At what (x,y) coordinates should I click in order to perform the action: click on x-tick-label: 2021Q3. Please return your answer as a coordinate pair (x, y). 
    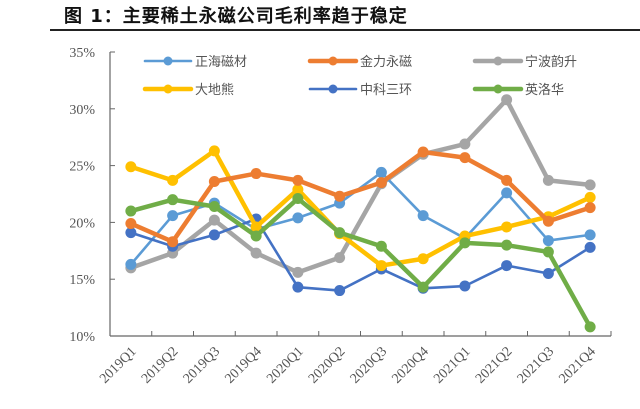
    Looking at the image, I should click on (536, 365).